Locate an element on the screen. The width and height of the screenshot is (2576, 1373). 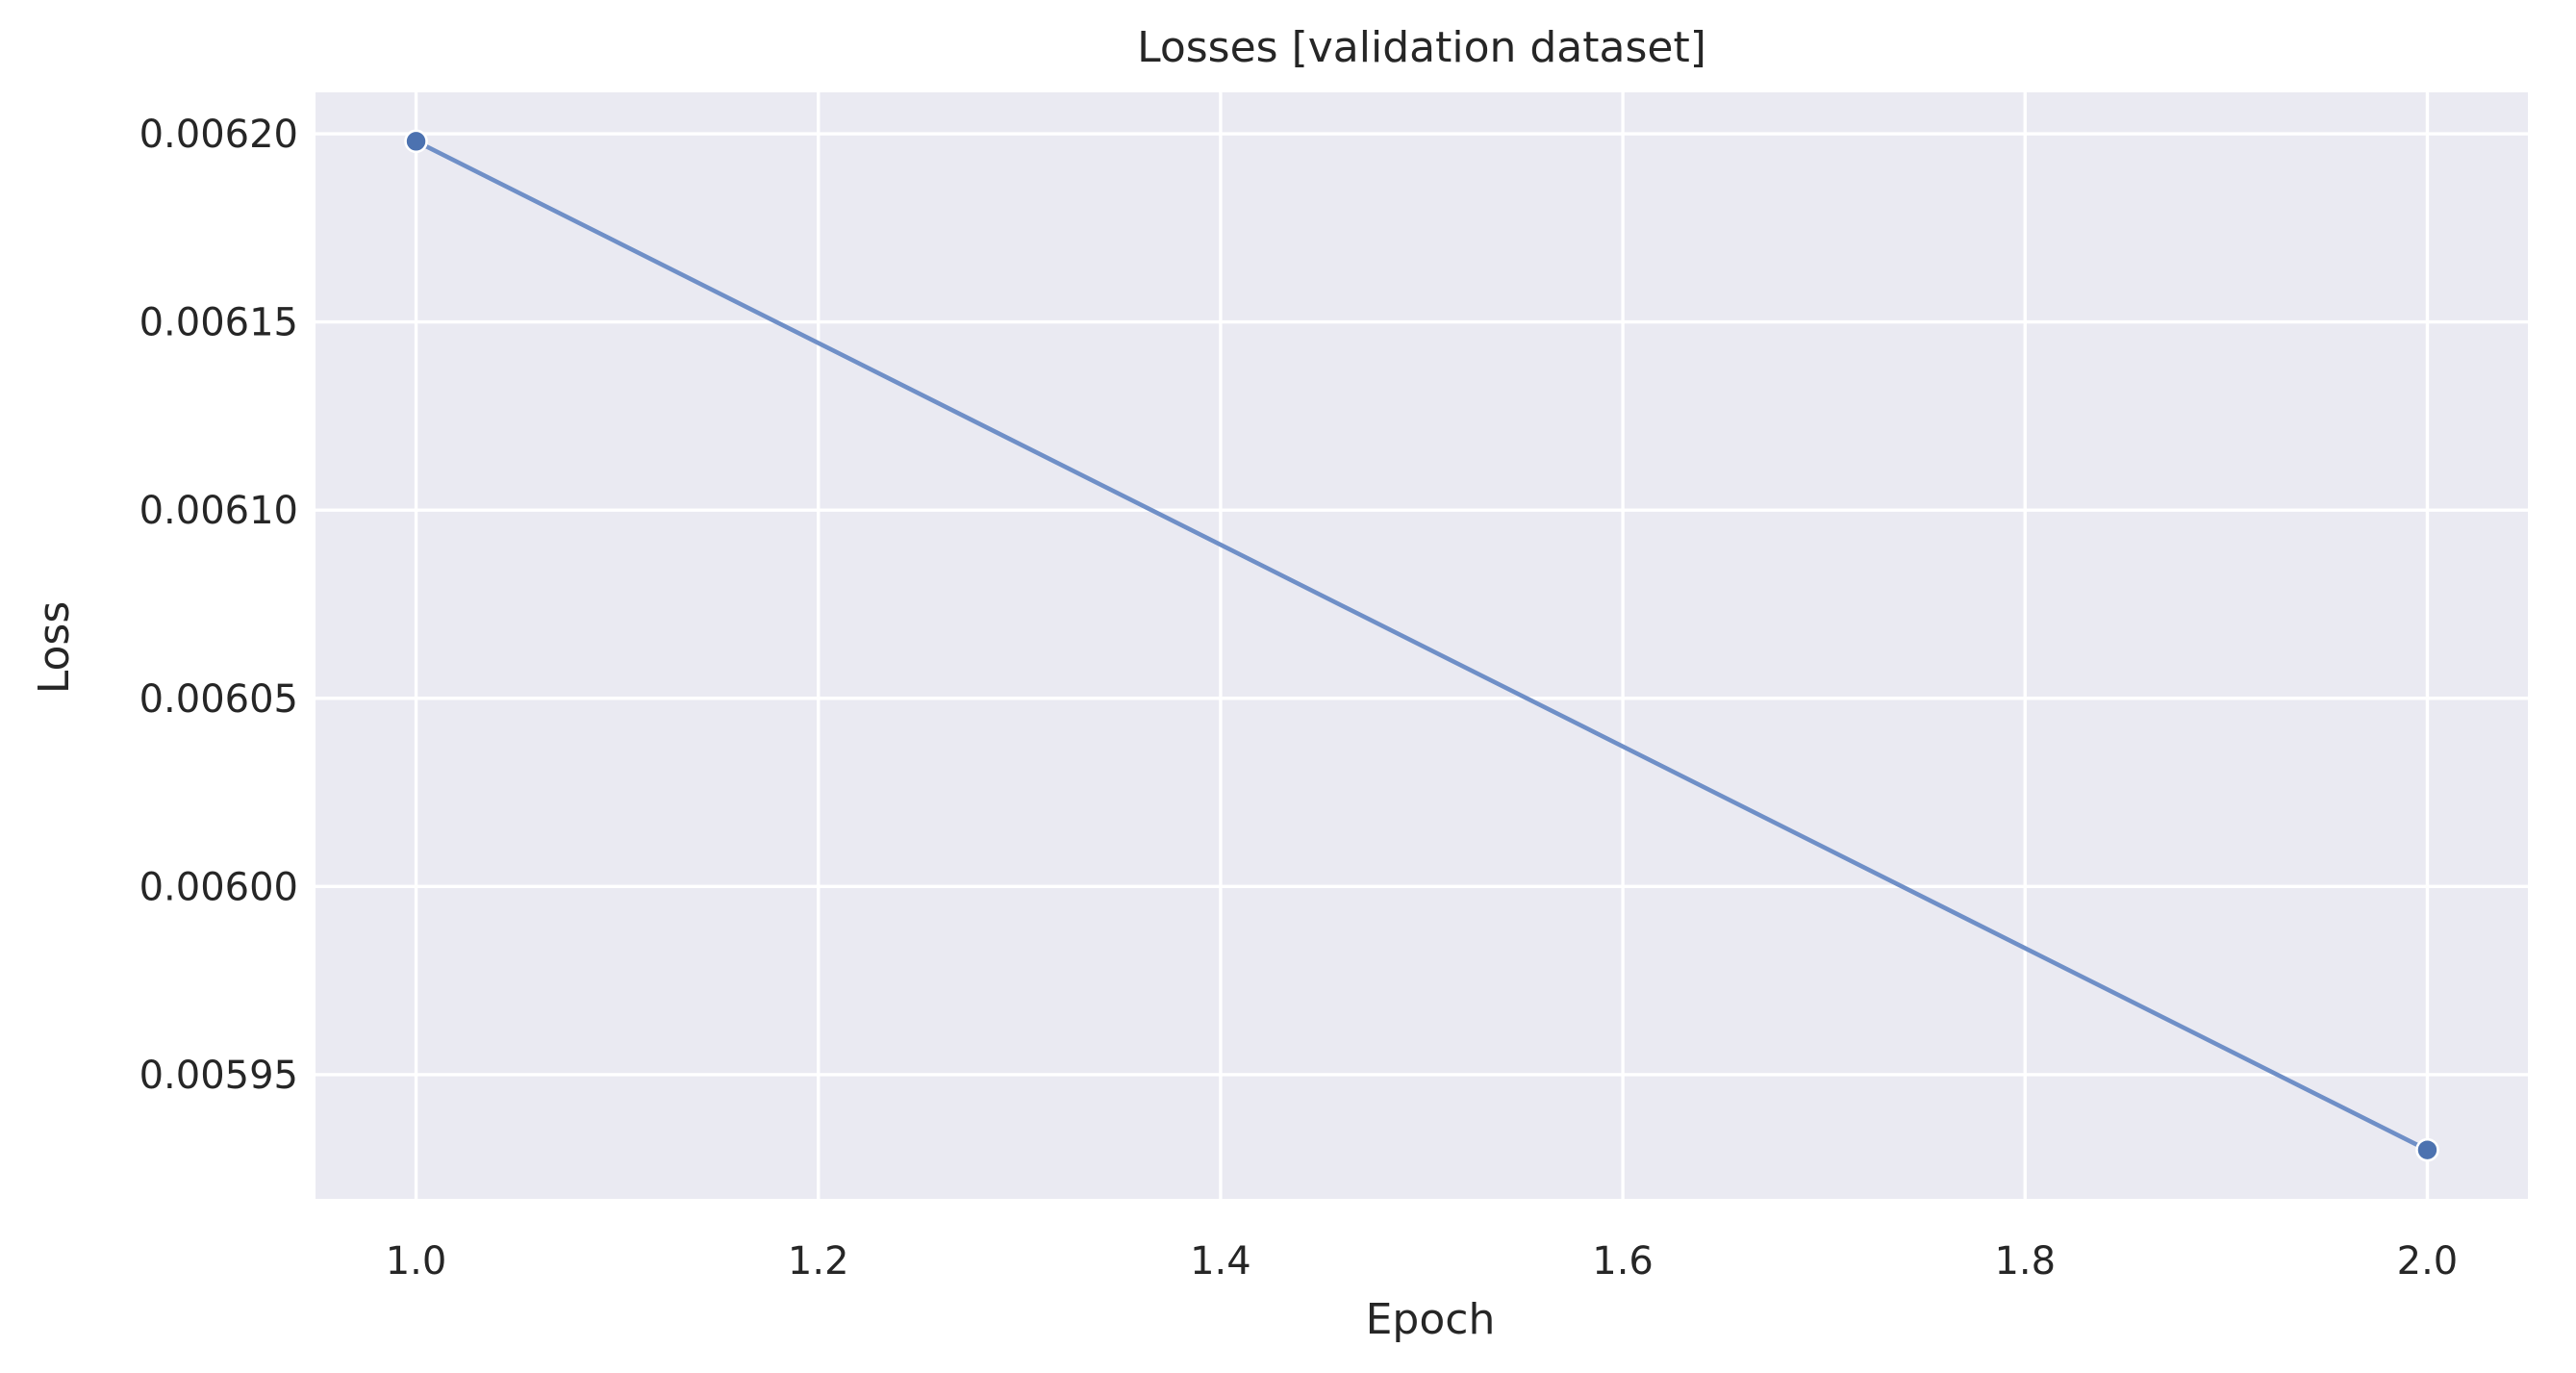
y-tick-label: 0.00620 is located at coordinates (219, 135).